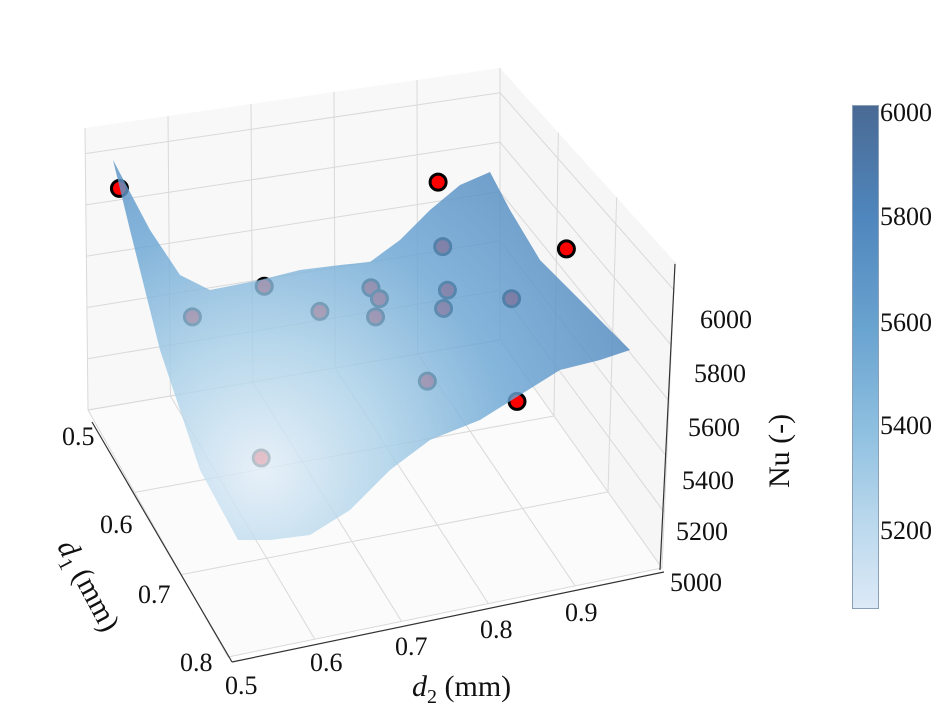 The image size is (947, 715). I want to click on x-axis-line, so click(448, 617).